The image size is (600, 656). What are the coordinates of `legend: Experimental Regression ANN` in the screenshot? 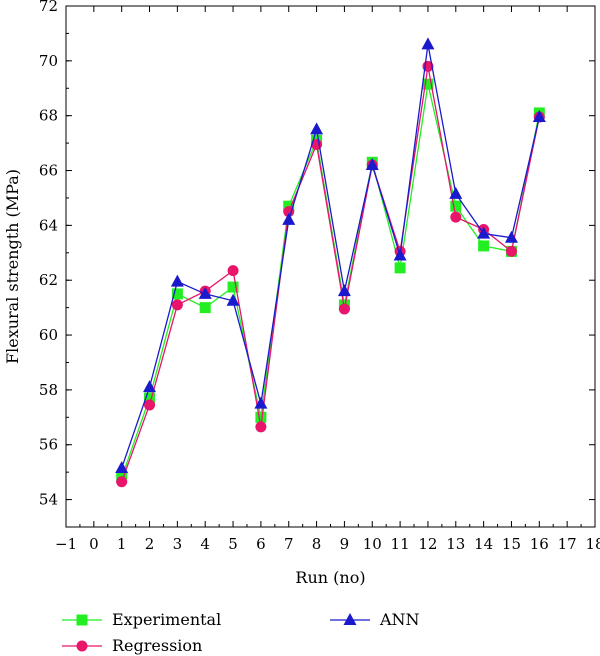 It's located at (241, 632).